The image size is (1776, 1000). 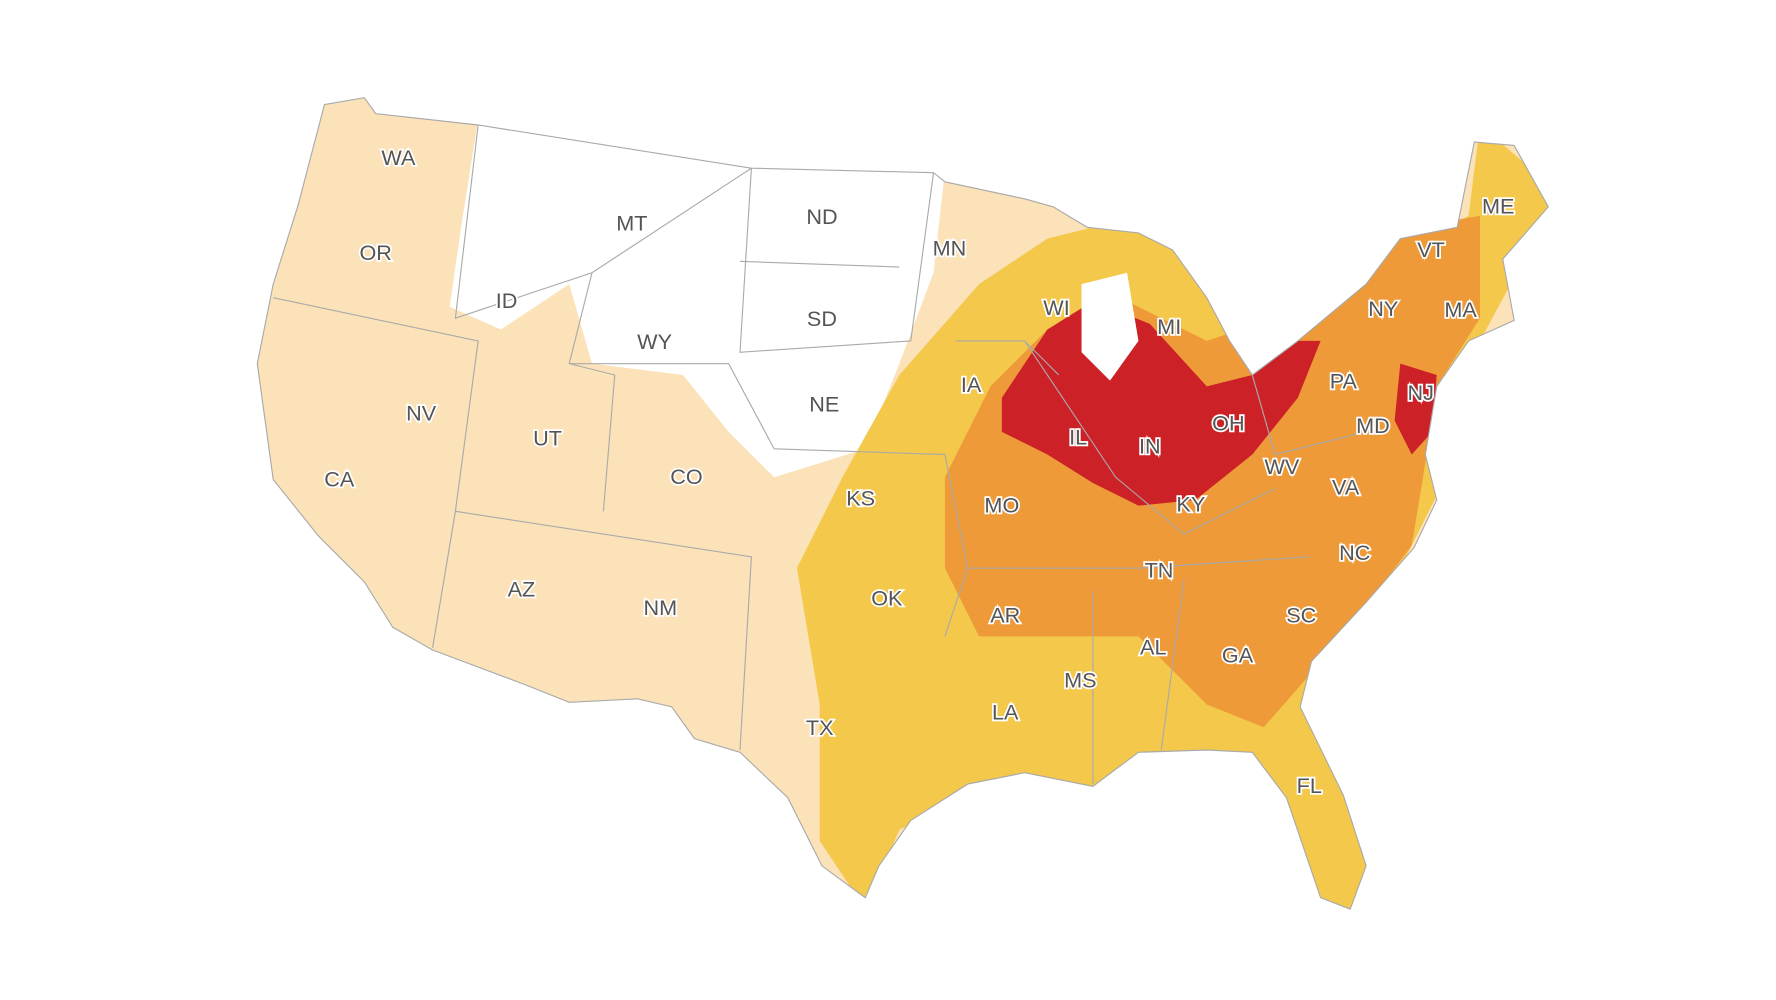 What do you see at coordinates (507, 300) in the screenshot?
I see `state-label: ID` at bounding box center [507, 300].